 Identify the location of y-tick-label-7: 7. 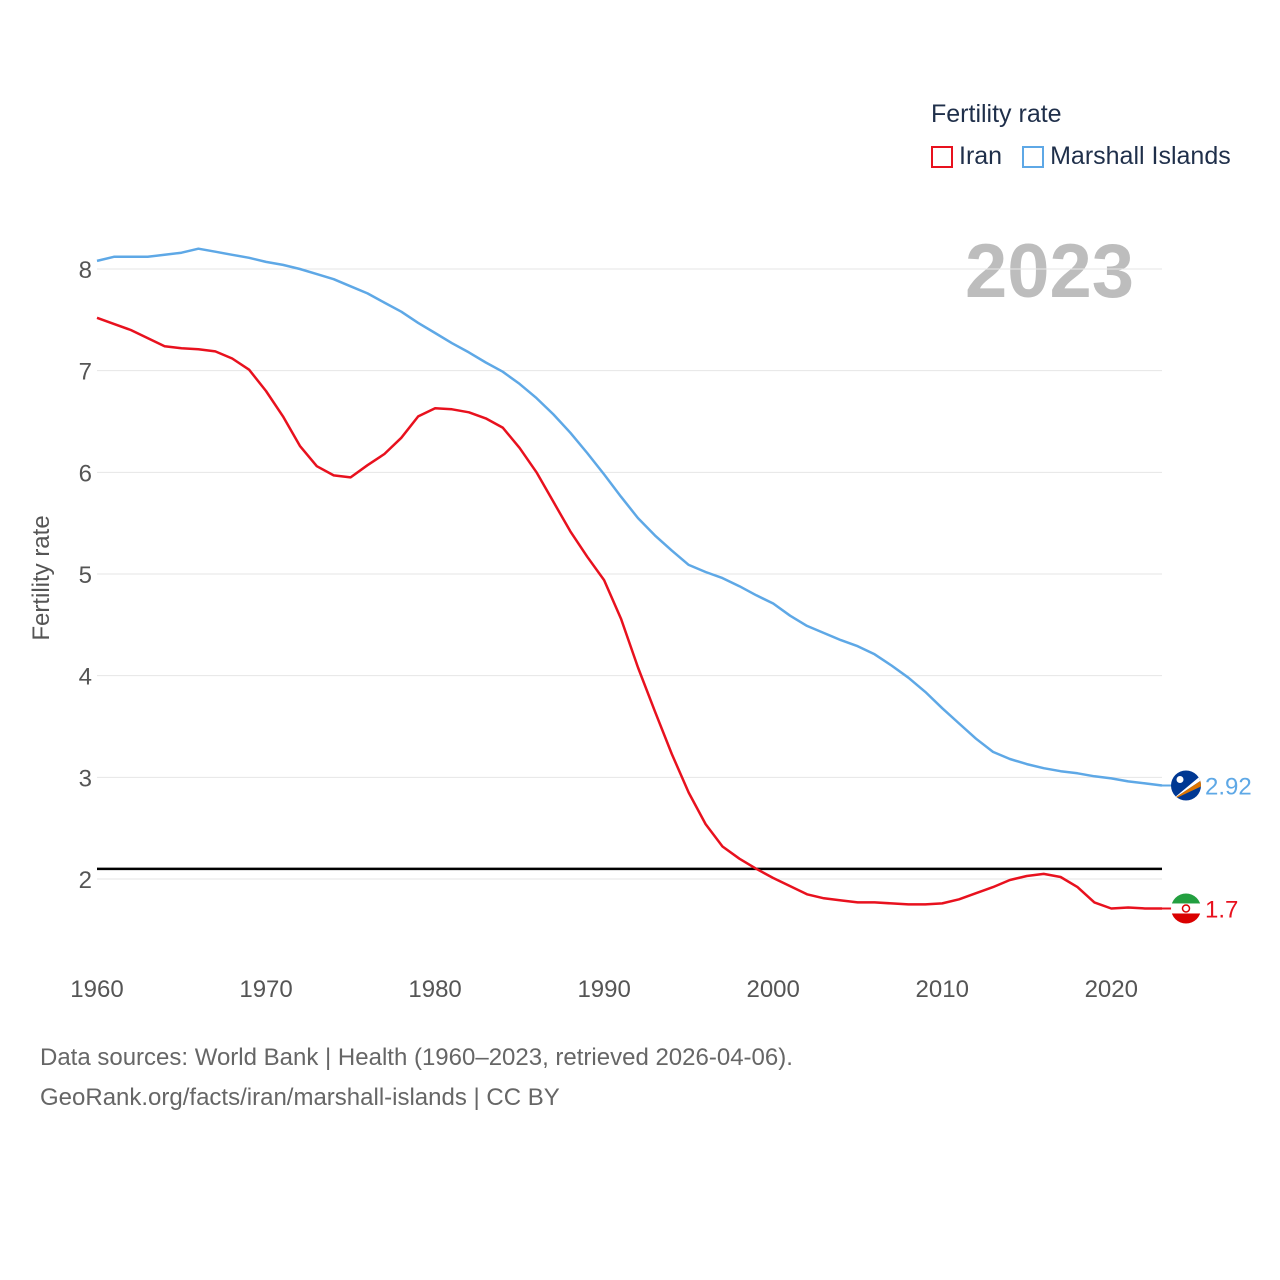
(85, 372).